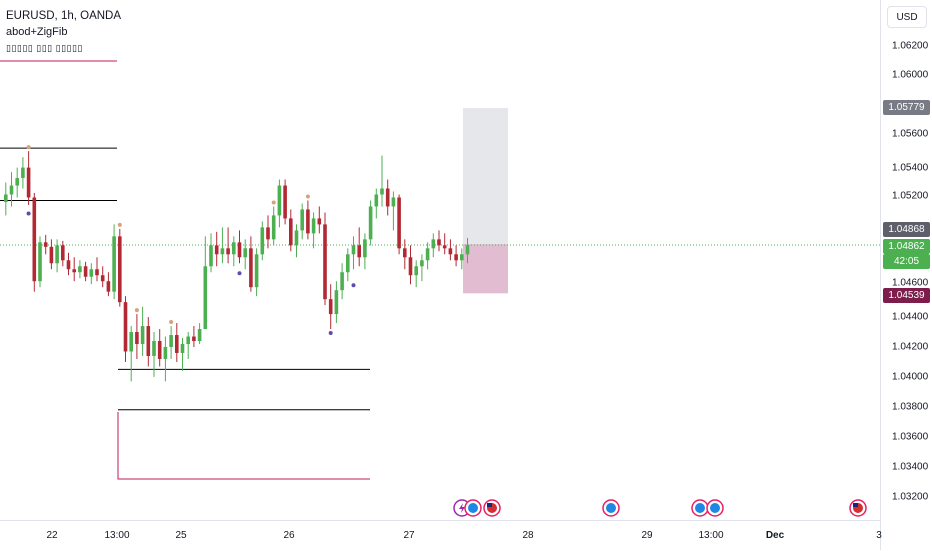  I want to click on time-tick: Dec, so click(775, 535).